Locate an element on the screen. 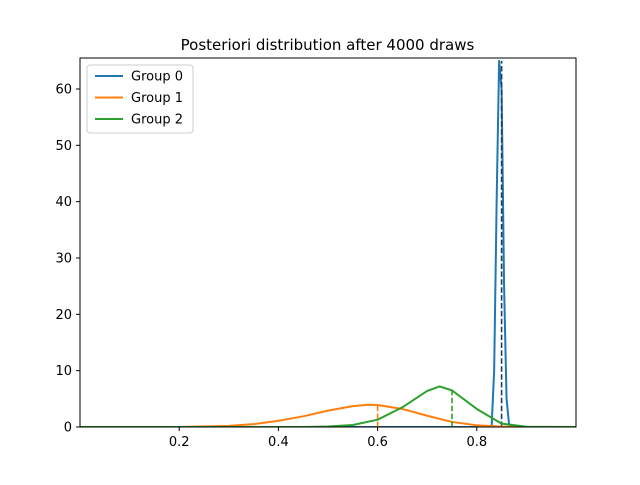  y-tick-label: 50 is located at coordinates (63, 146).